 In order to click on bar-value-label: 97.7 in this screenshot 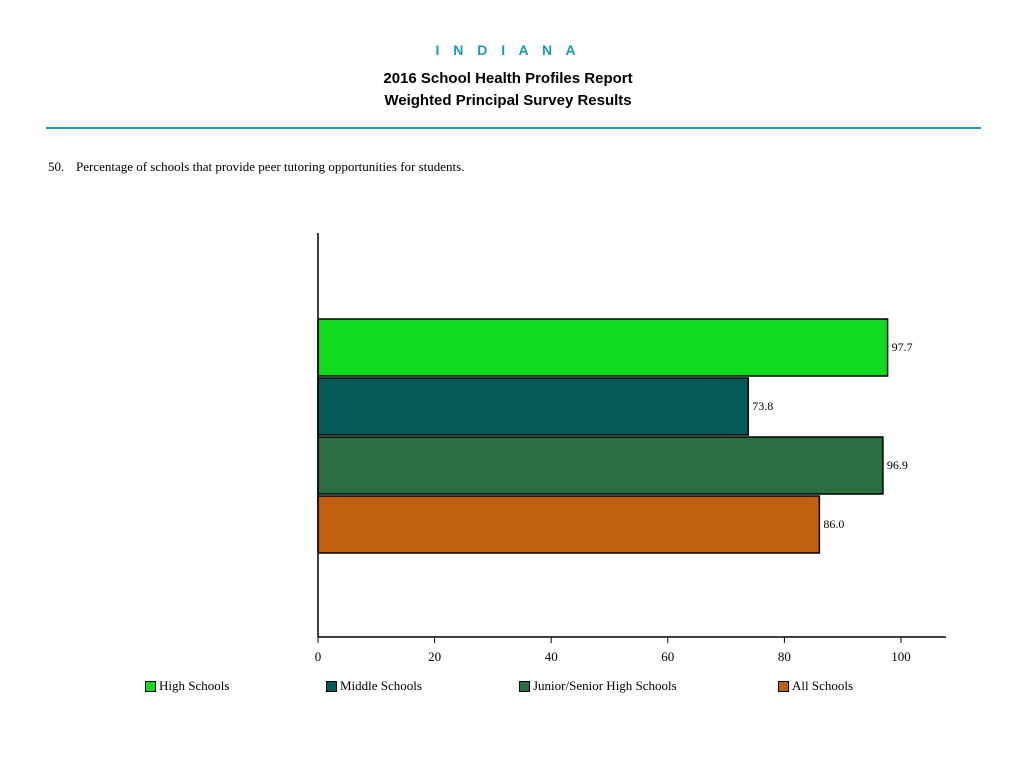, I will do `click(902, 347)`.